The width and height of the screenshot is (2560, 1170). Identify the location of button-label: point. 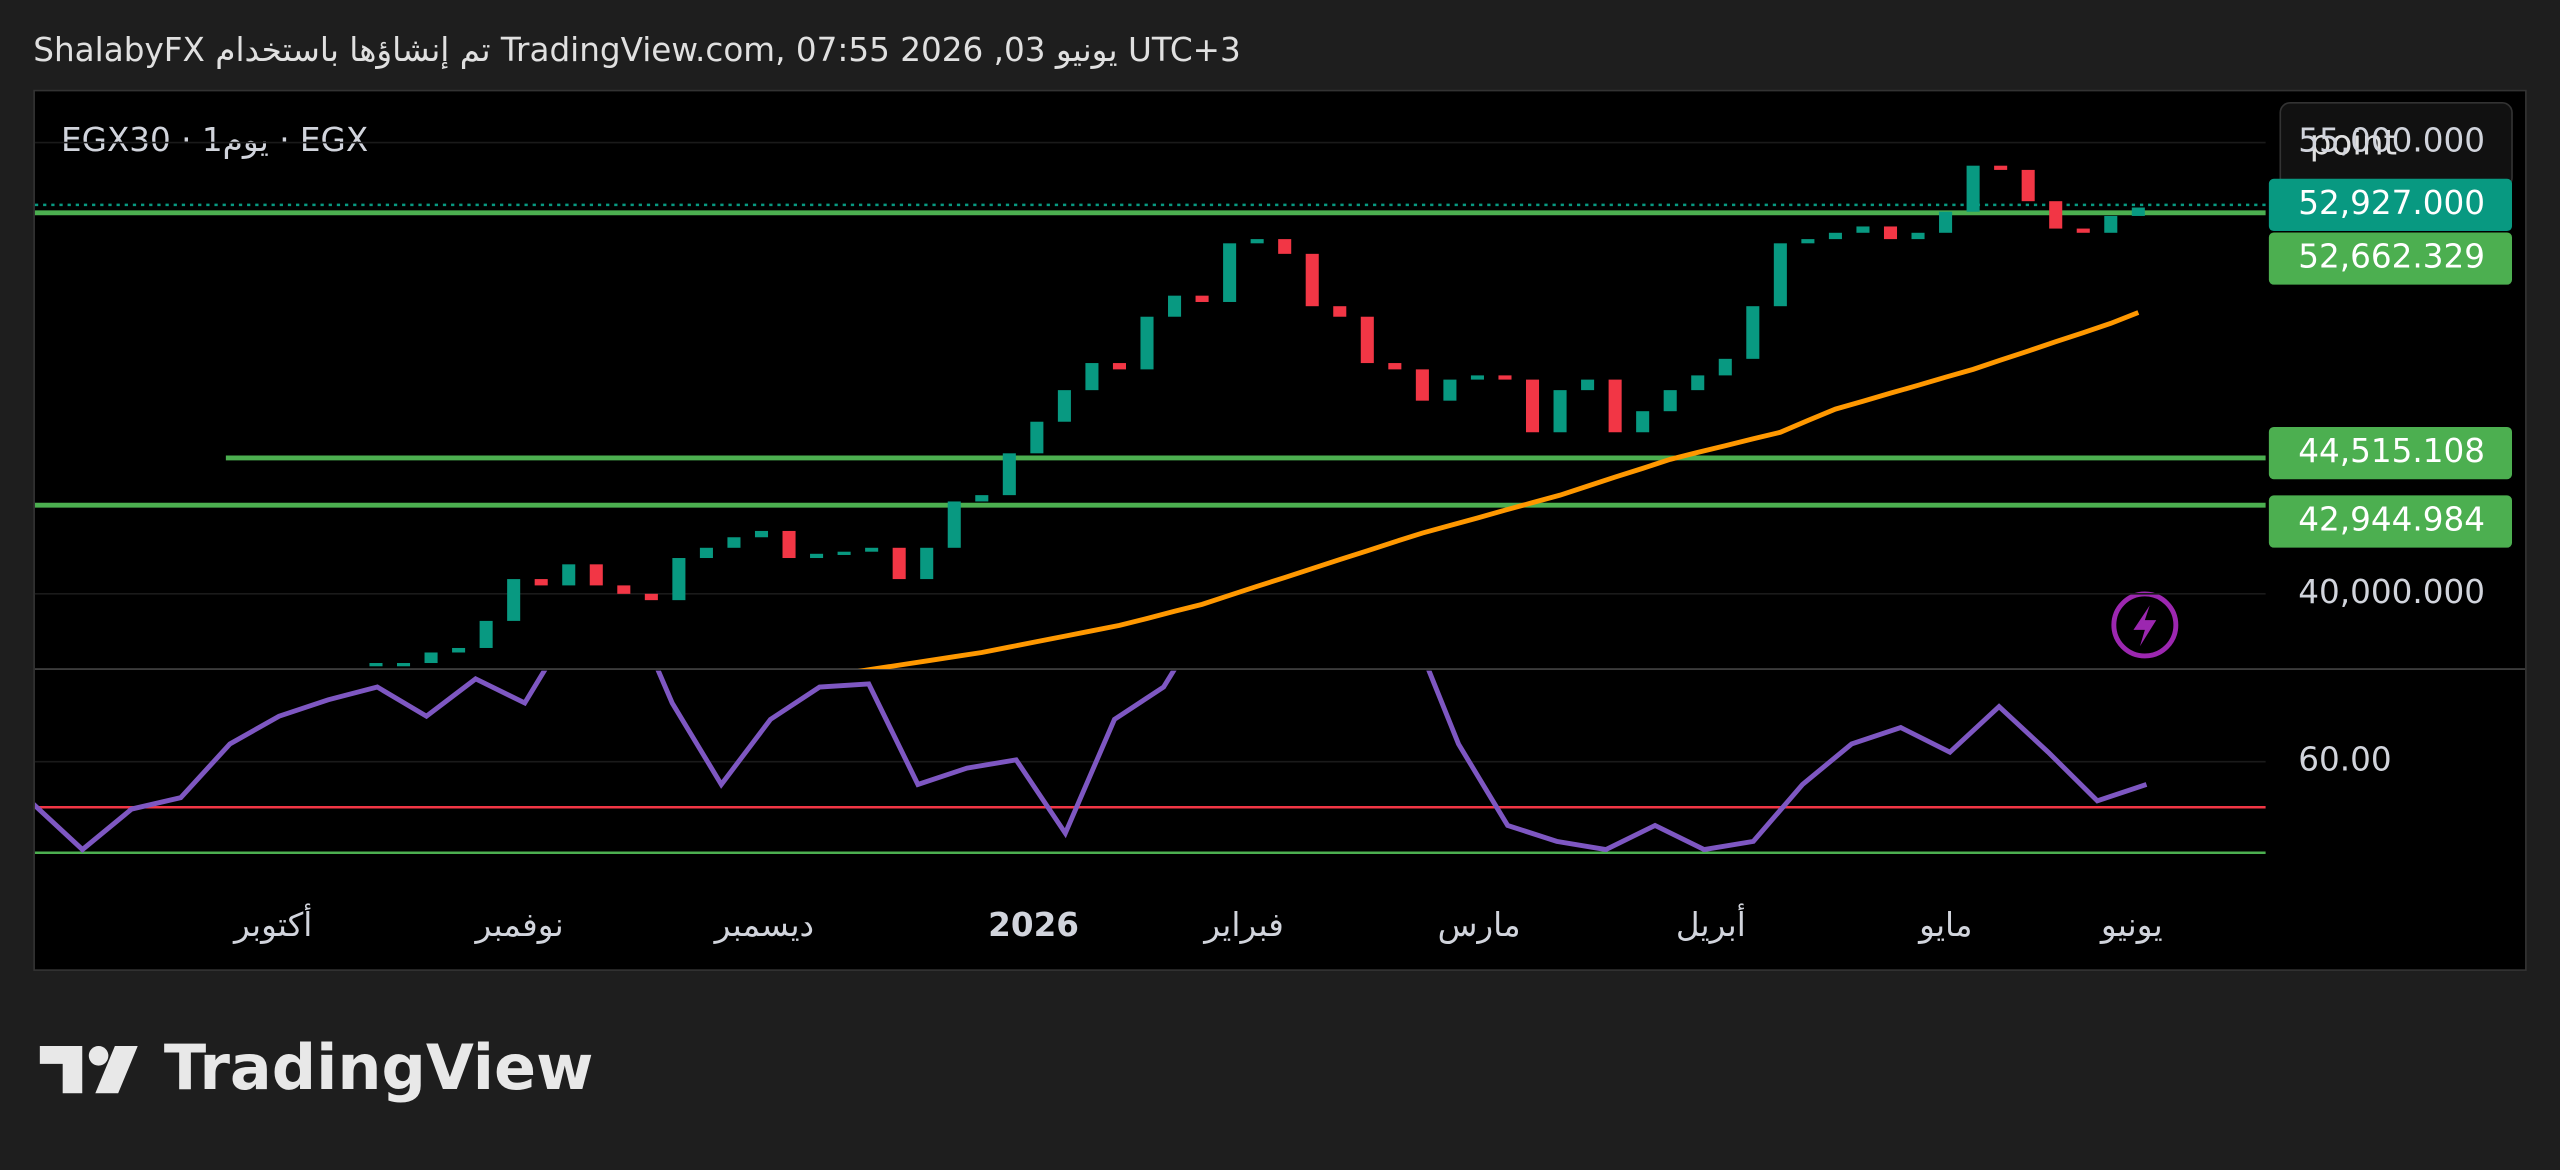
(2353, 144).